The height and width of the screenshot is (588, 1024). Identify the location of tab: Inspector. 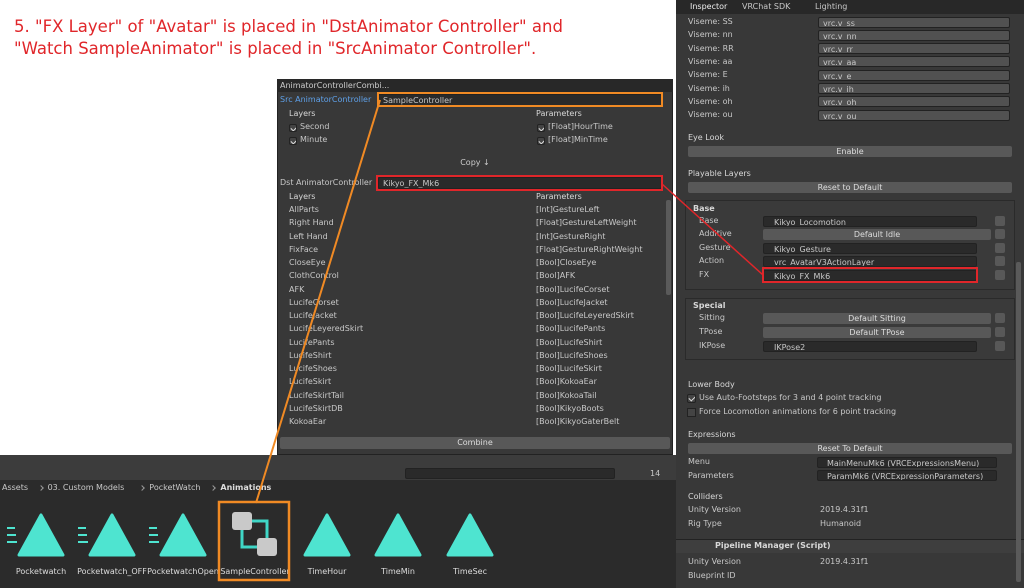
(709, 6).